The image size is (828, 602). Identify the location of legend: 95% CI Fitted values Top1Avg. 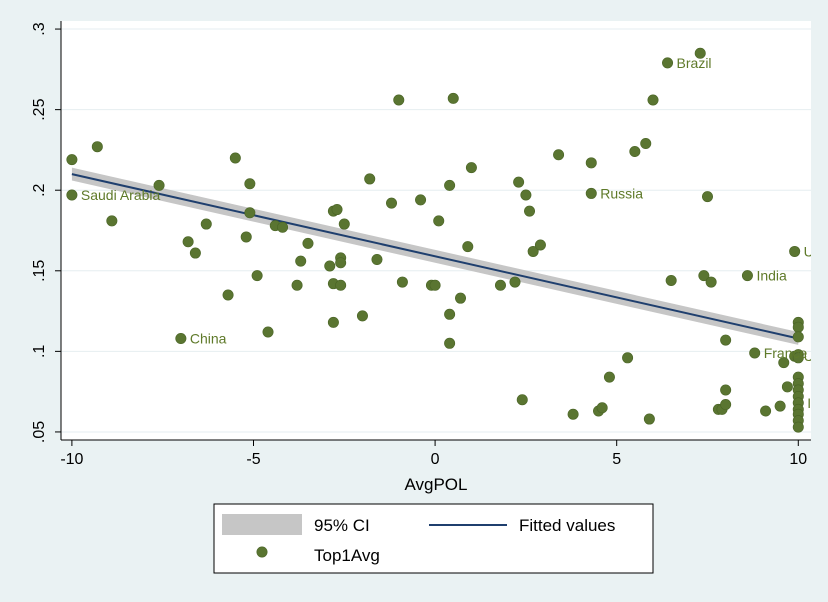
(433, 538).